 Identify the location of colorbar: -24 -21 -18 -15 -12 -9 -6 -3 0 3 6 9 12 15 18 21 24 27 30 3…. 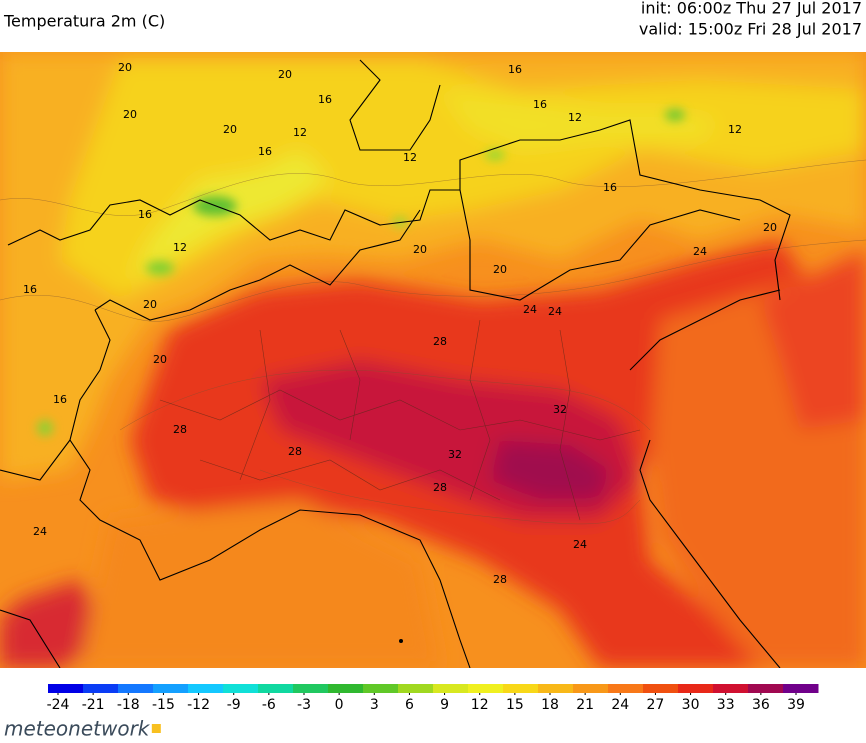
(433, 698).